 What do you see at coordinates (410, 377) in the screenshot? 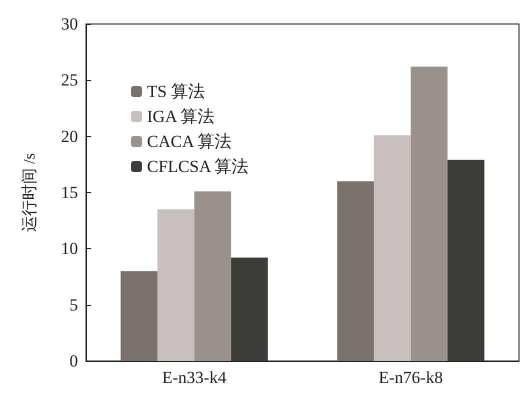
I see `x-tick-label: E-n76-k8` at bounding box center [410, 377].